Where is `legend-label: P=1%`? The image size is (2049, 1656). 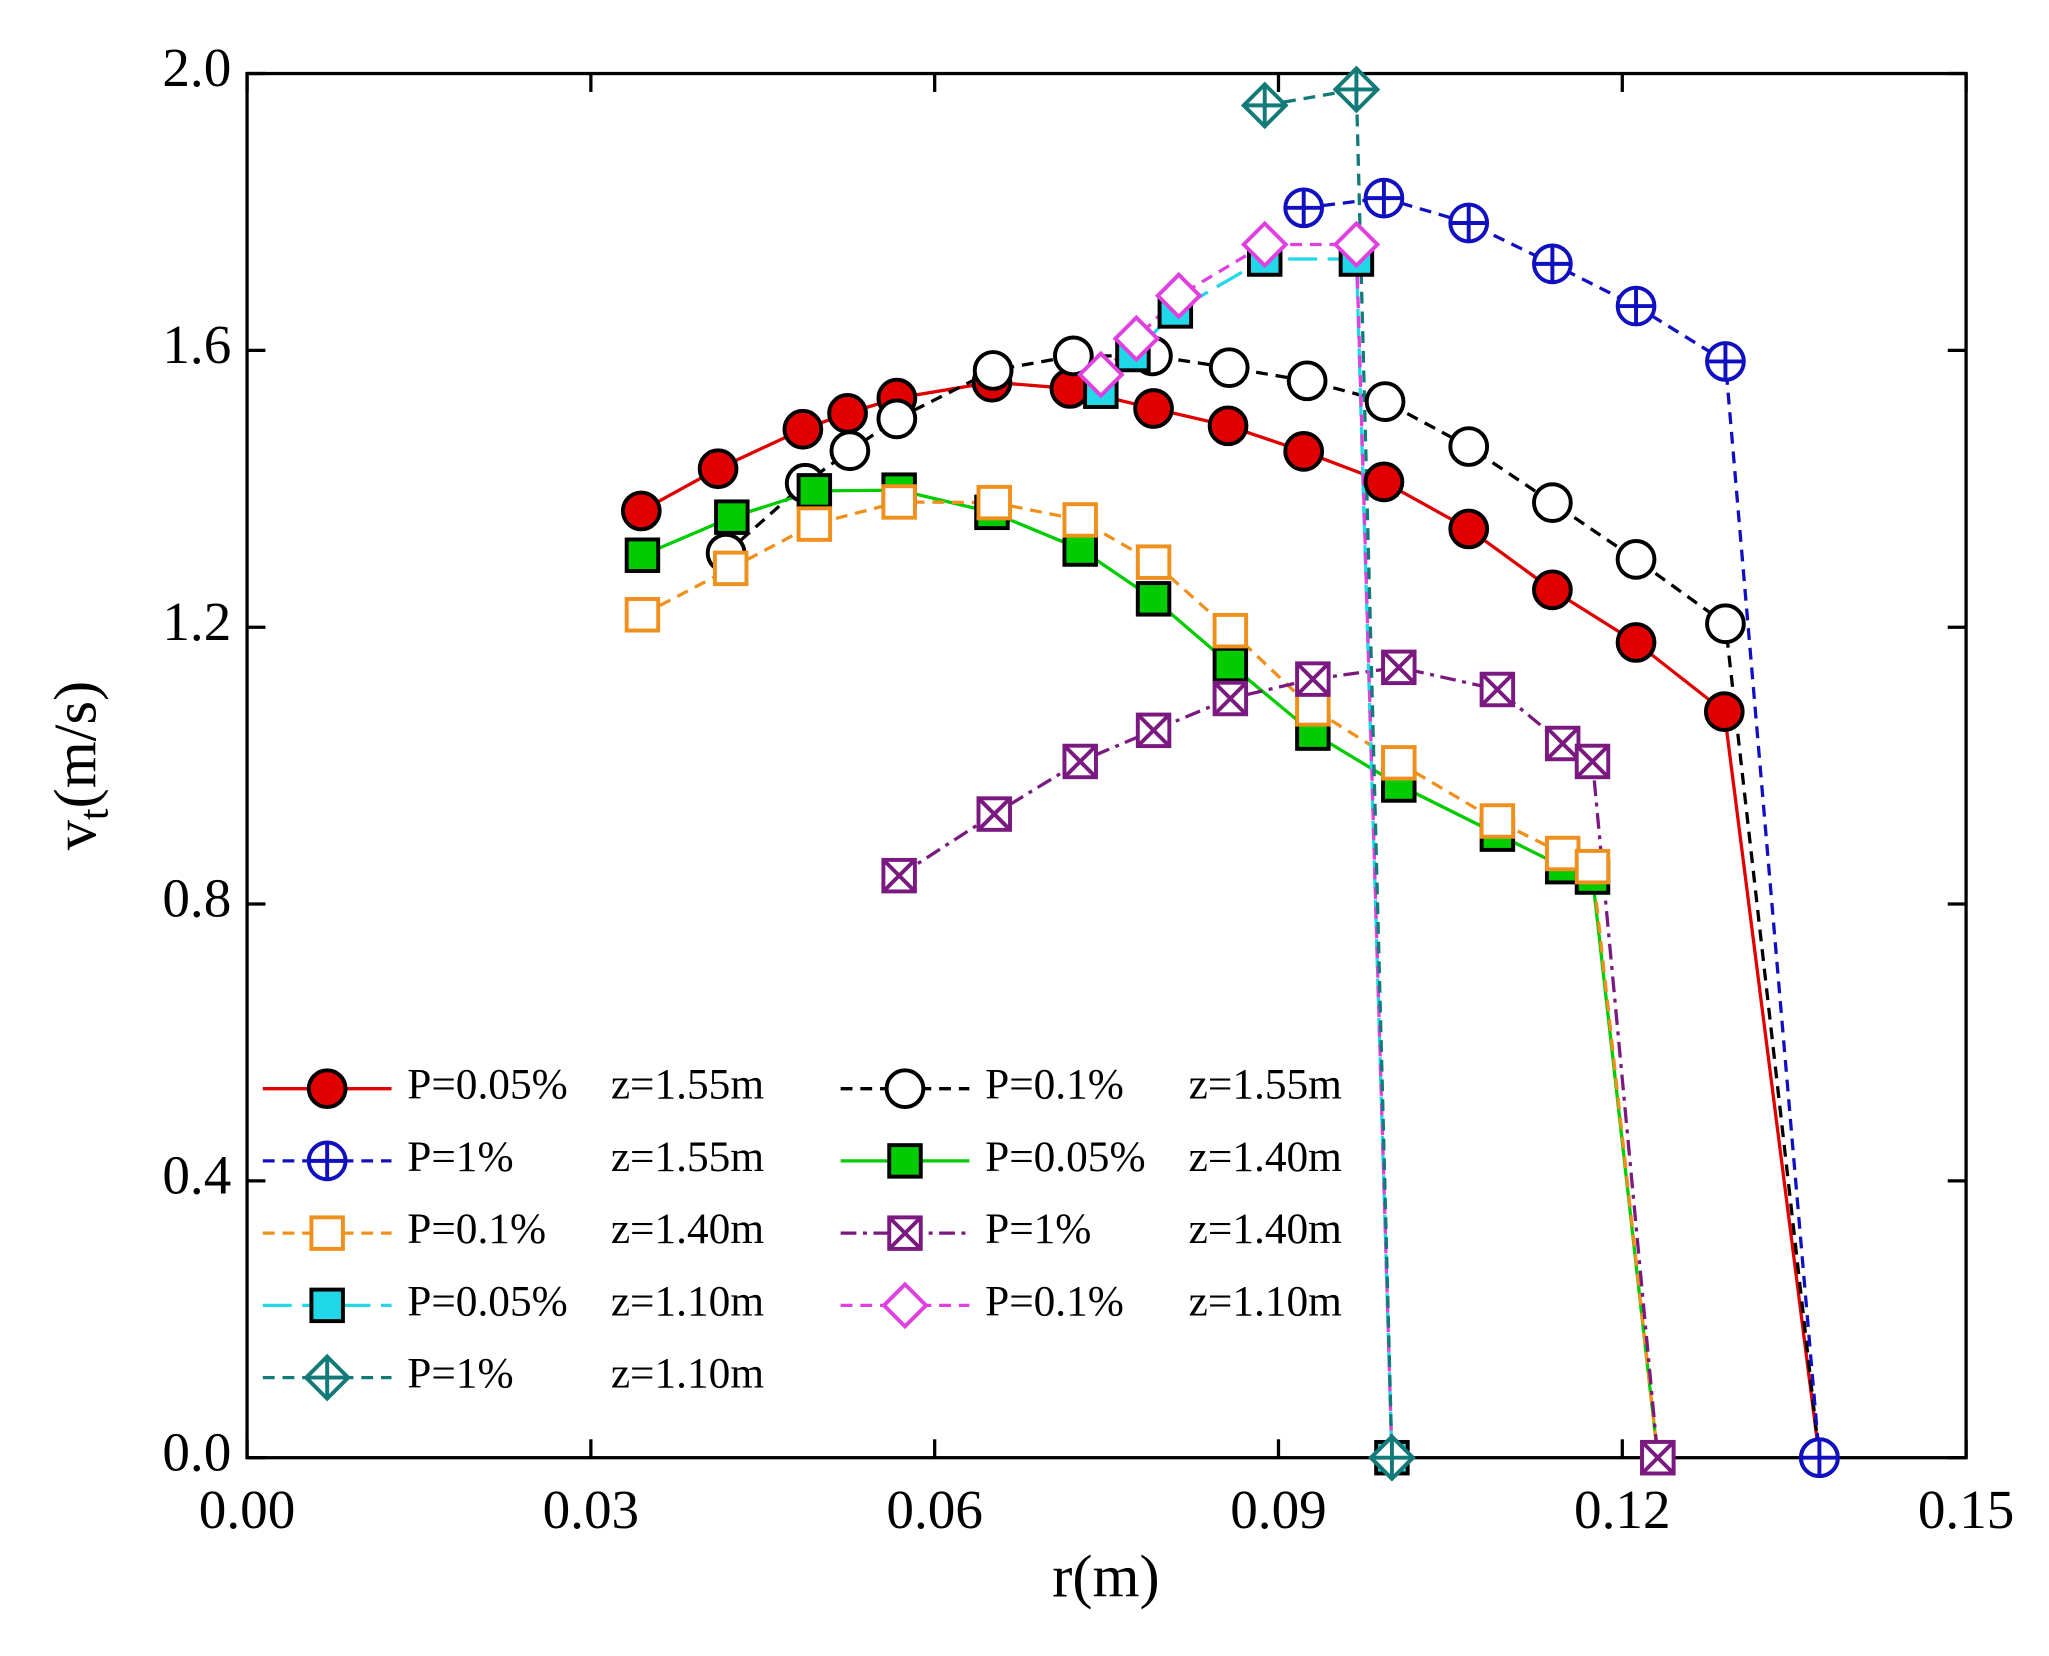 legend-label: P=1% is located at coordinates (460, 1157).